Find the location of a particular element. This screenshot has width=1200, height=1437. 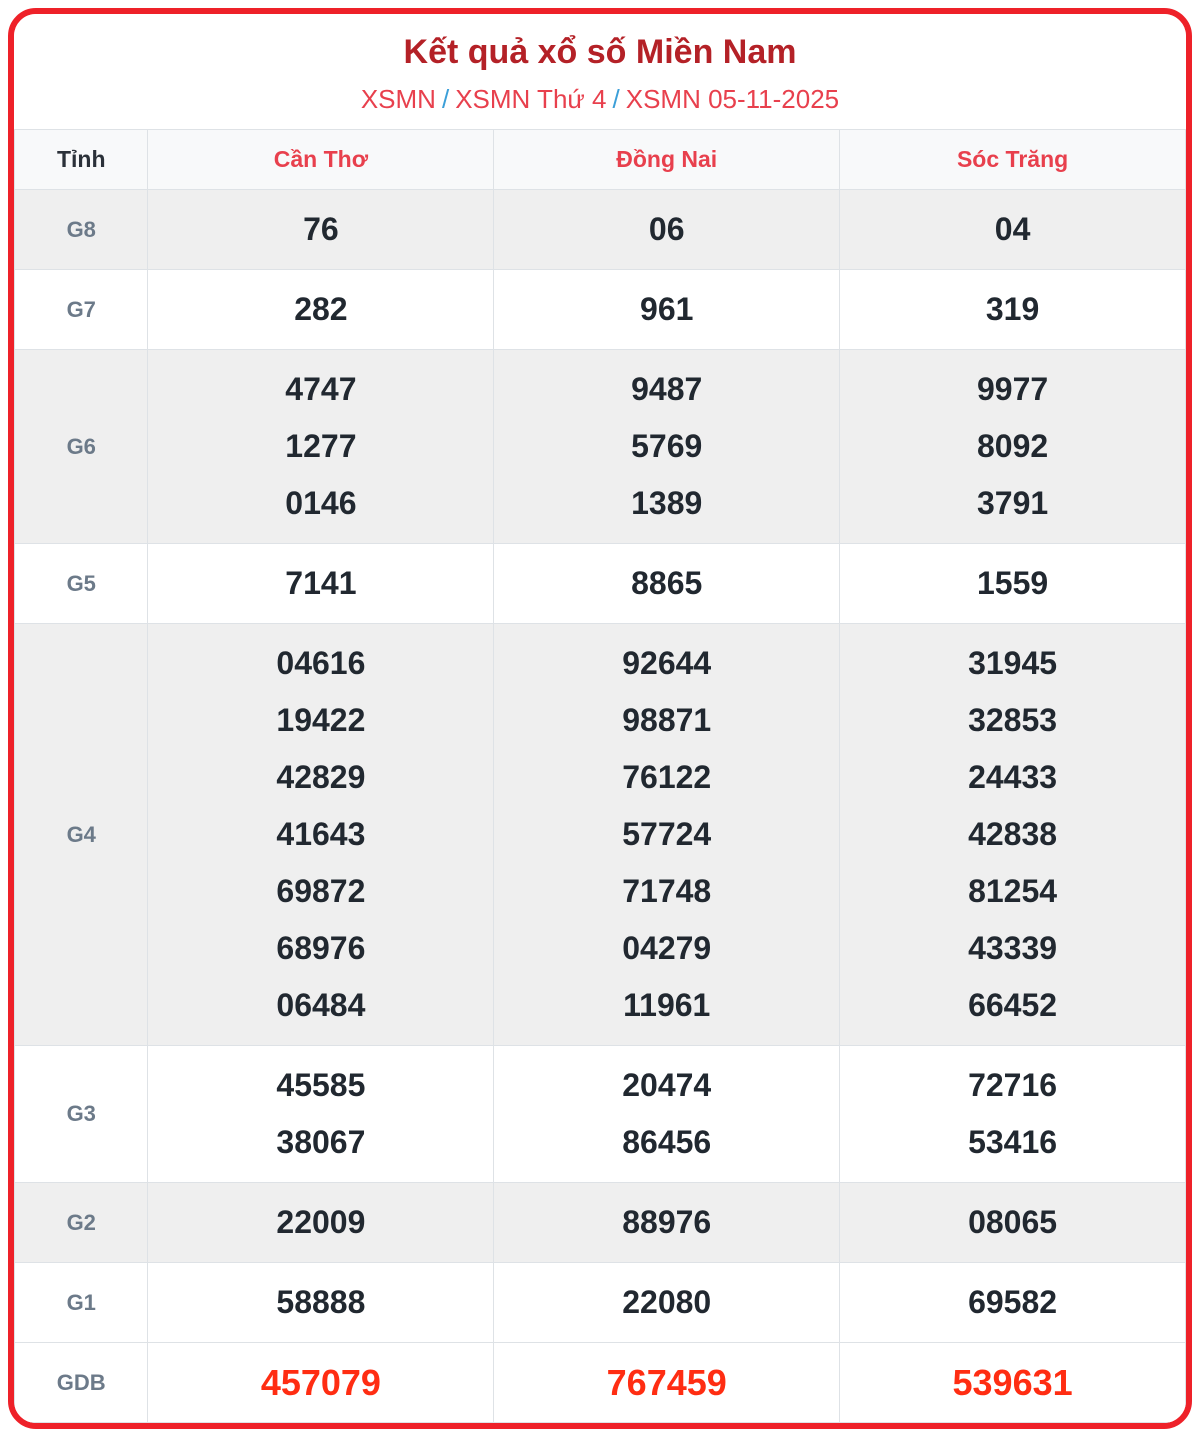

breadcrumb: XSMN / XSMN Thứ 4/XSMN 05-11-2025 is located at coordinates (600, 99).